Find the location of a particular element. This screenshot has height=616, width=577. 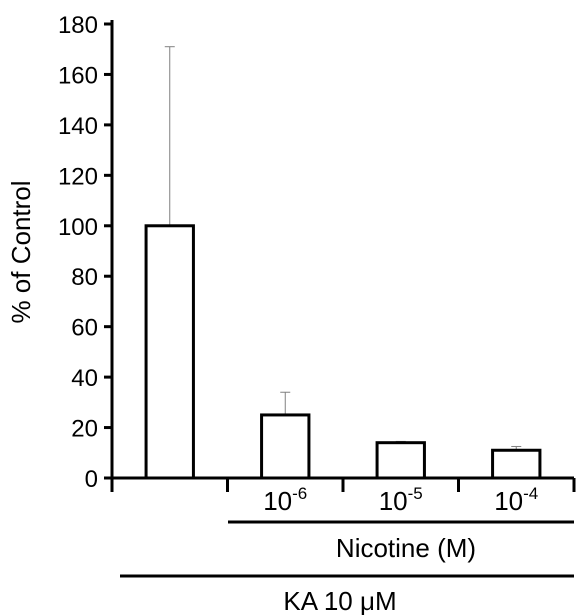

x-tick-label: 10⁻⁶ is located at coordinates (285, 500).